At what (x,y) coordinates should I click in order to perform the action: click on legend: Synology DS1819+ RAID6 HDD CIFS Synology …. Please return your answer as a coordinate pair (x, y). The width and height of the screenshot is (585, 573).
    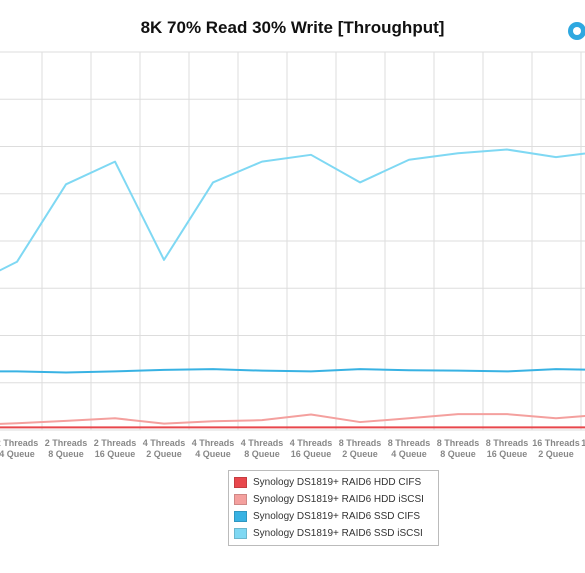
    Looking at the image, I should click on (333, 508).